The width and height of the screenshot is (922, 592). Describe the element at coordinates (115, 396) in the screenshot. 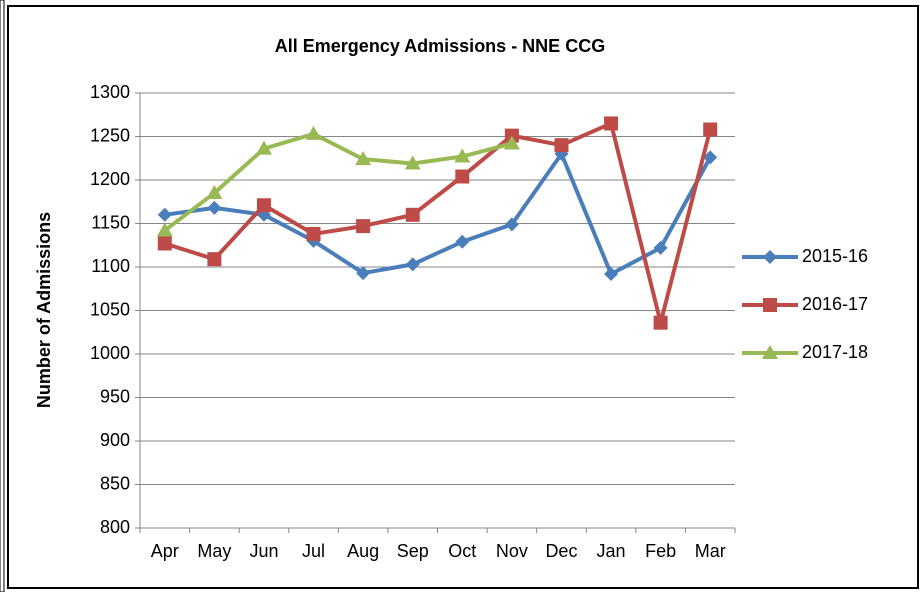

I see `y-tick-label: 950` at that location.